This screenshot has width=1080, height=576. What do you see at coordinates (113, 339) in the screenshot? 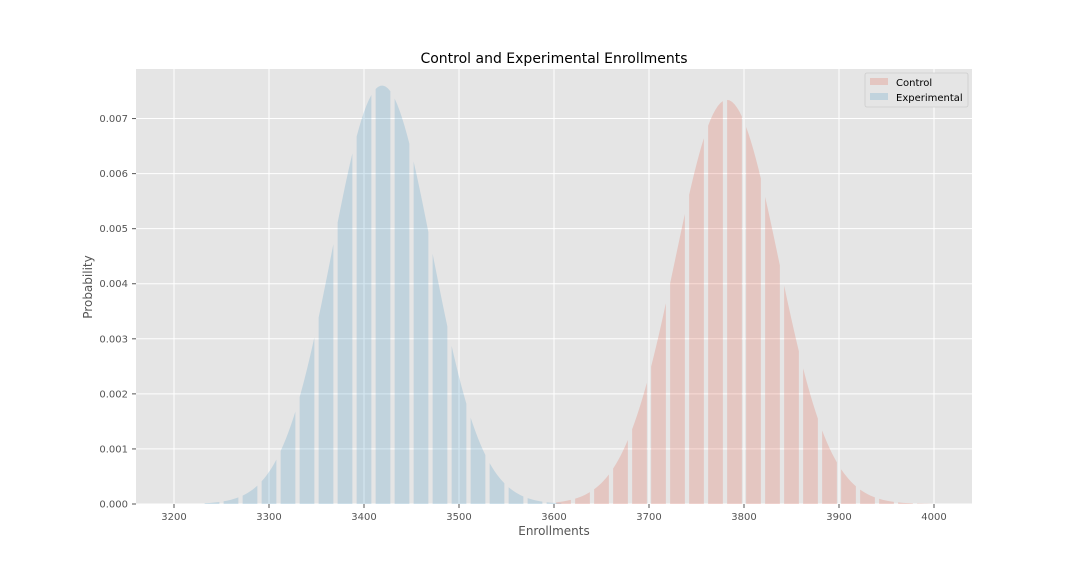
I see `y-tick-label: 0.003` at bounding box center [113, 339].